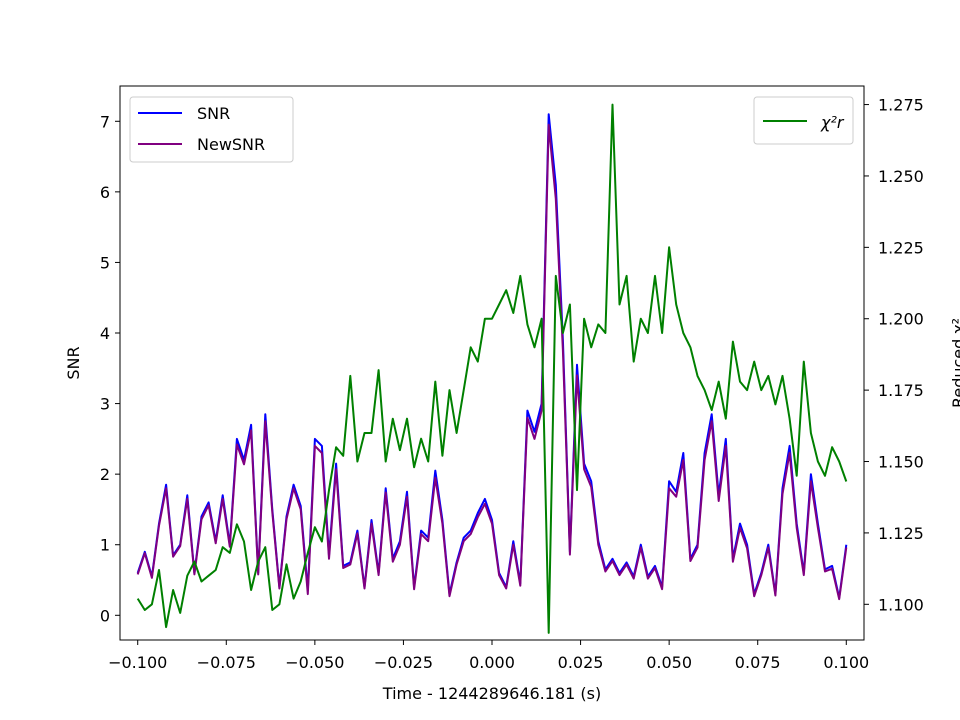  What do you see at coordinates (137, 662) in the screenshot?
I see `x-tick-label: −0.100` at bounding box center [137, 662].